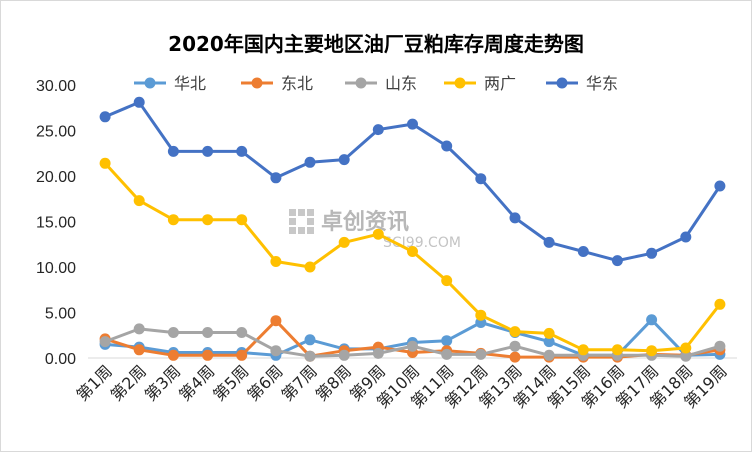 The image size is (752, 452). Describe the element at coordinates (128, 382) in the screenshot. I see `x-tick-label: 第2周` at that location.